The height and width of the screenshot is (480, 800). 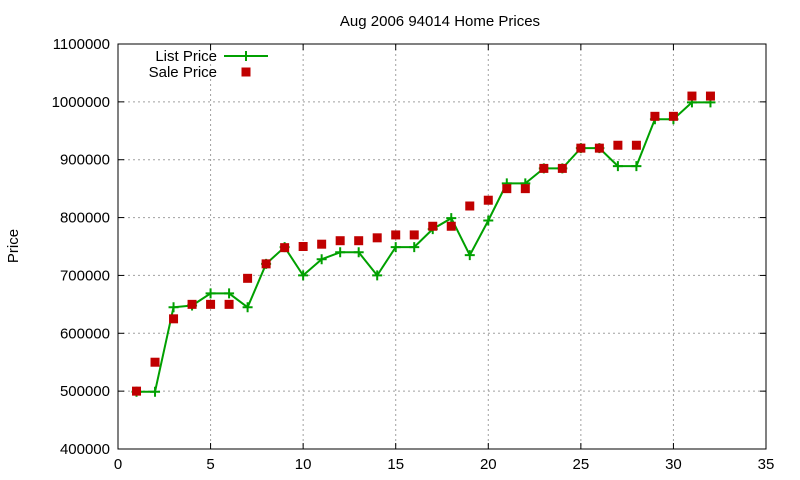 What do you see at coordinates (81, 102) in the screenshot?
I see `y-tick-label: 1000000` at bounding box center [81, 102].